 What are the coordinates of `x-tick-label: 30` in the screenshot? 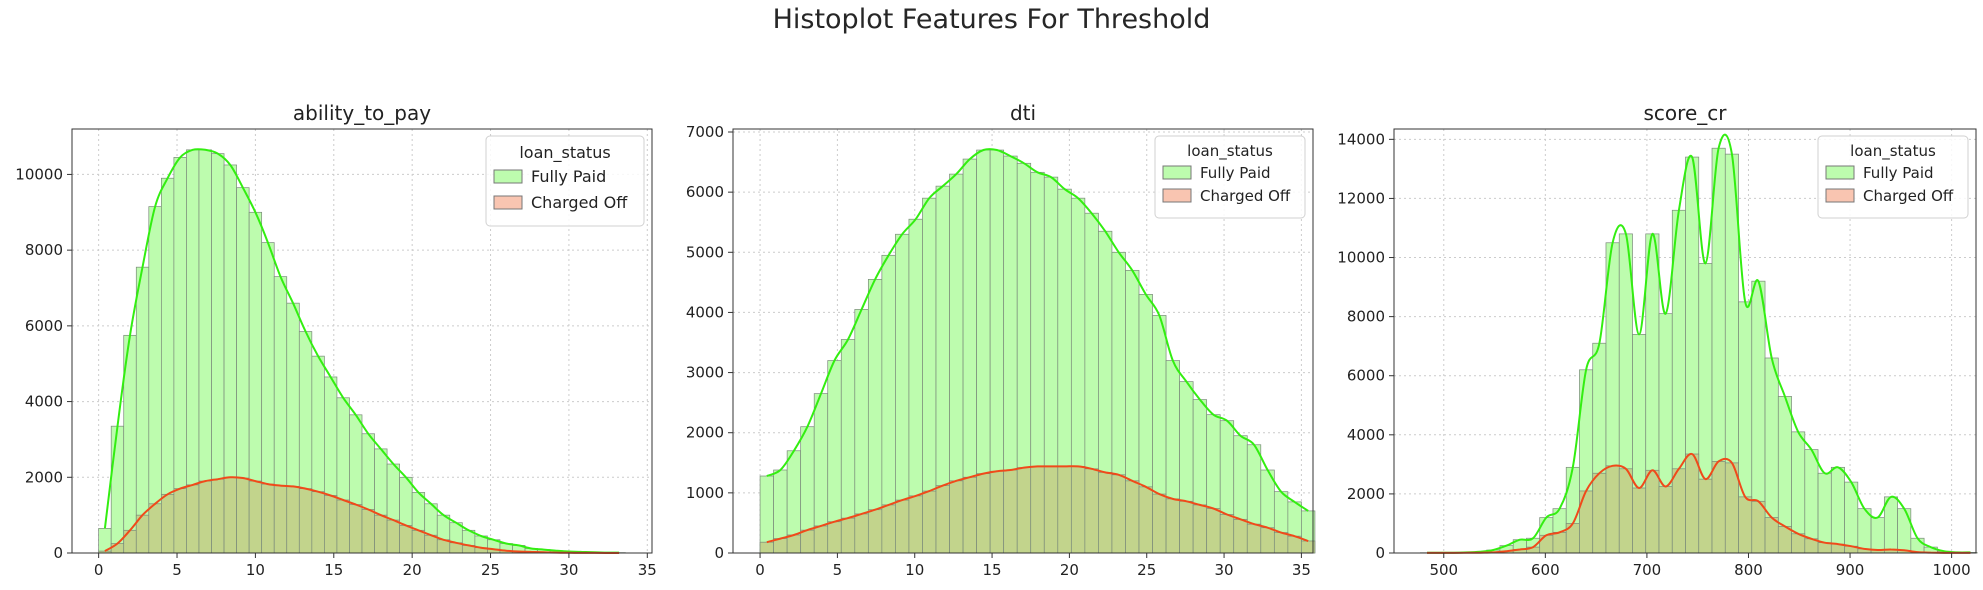 It's located at (1224, 570).